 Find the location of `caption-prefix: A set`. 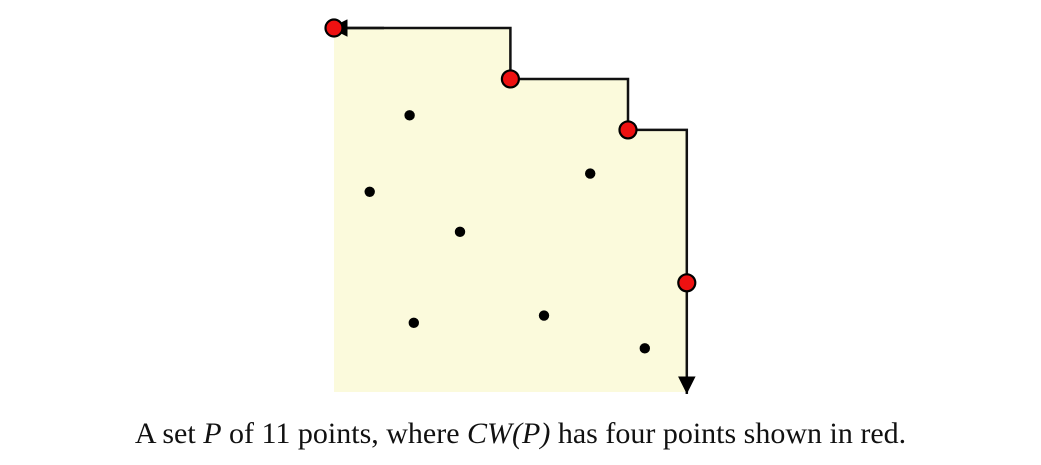

caption-prefix: A set is located at coordinates (169, 433).